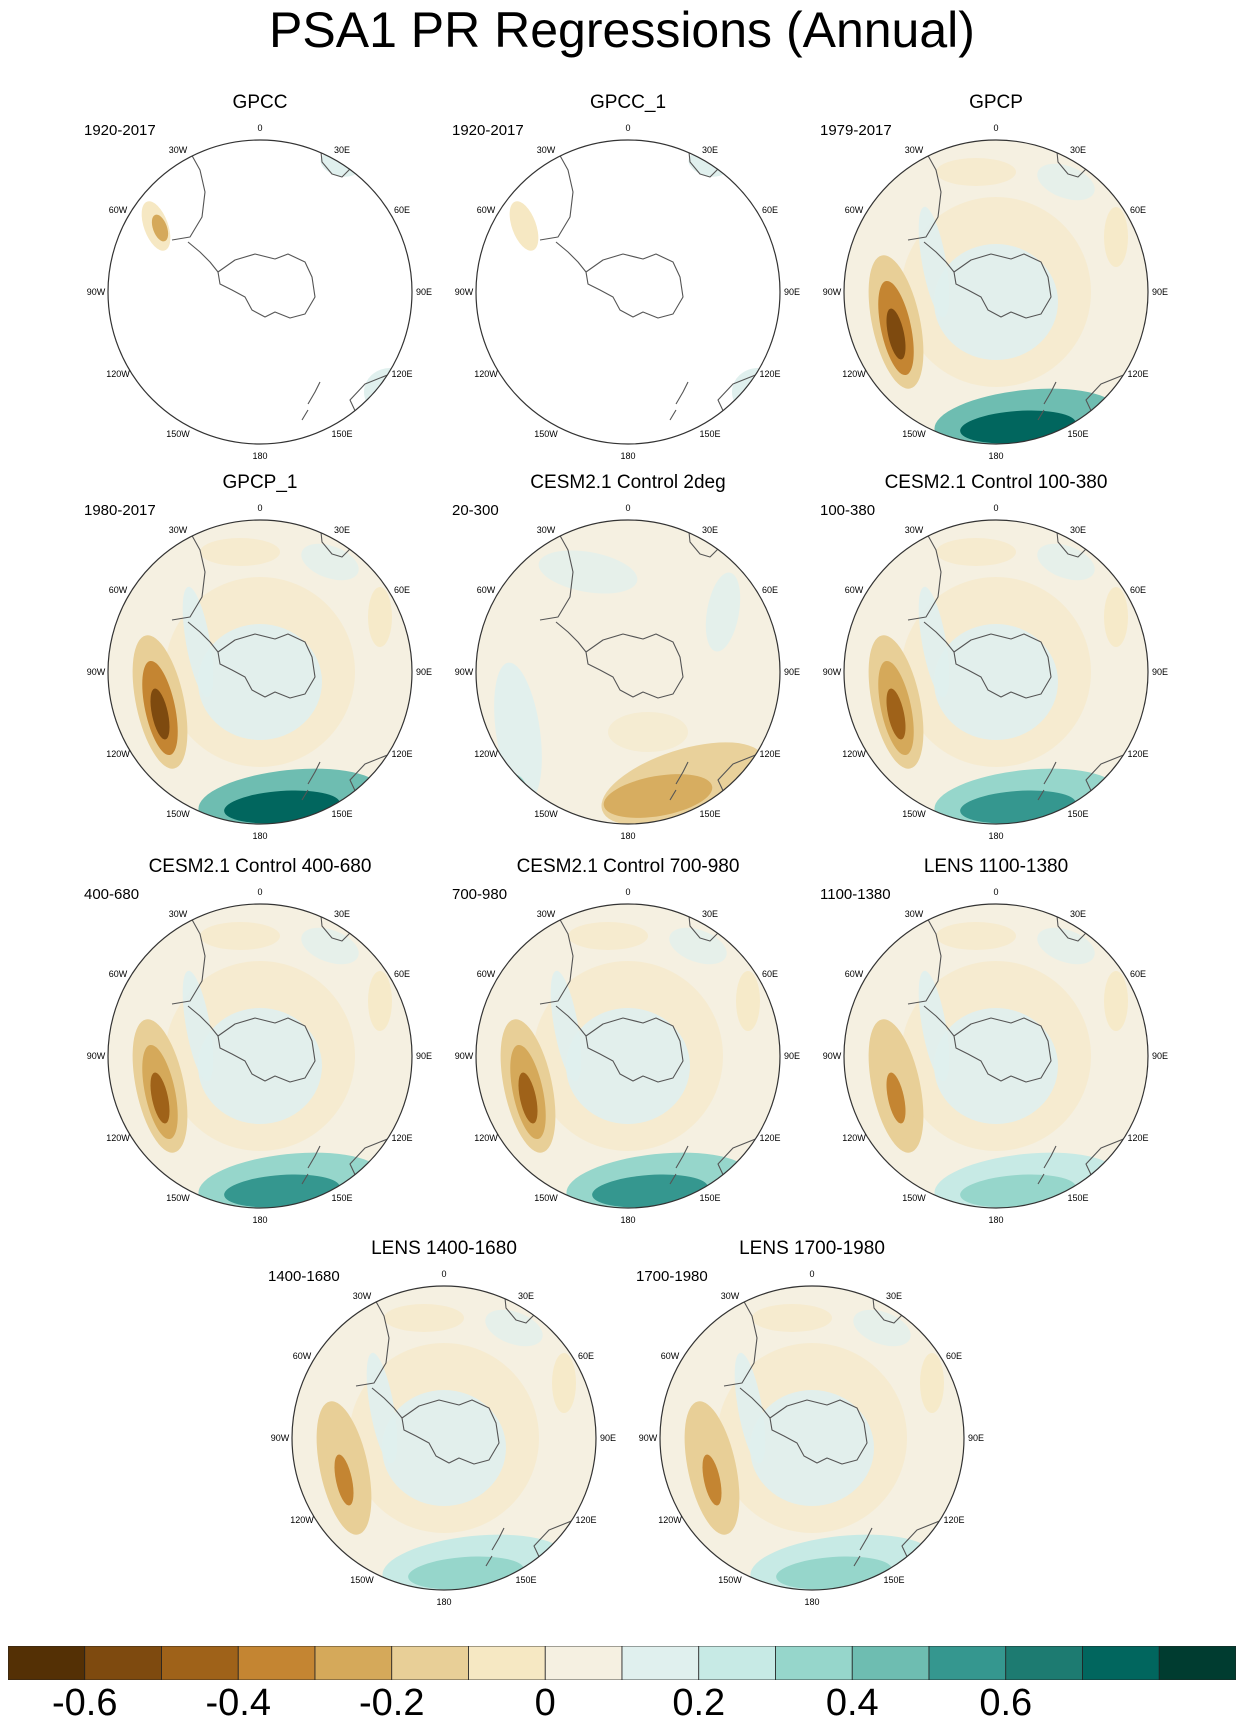 This screenshot has width=1244, height=1726. Describe the element at coordinates (392, 1703) in the screenshot. I see `colorbar-tick-label: -0.2` at that location.